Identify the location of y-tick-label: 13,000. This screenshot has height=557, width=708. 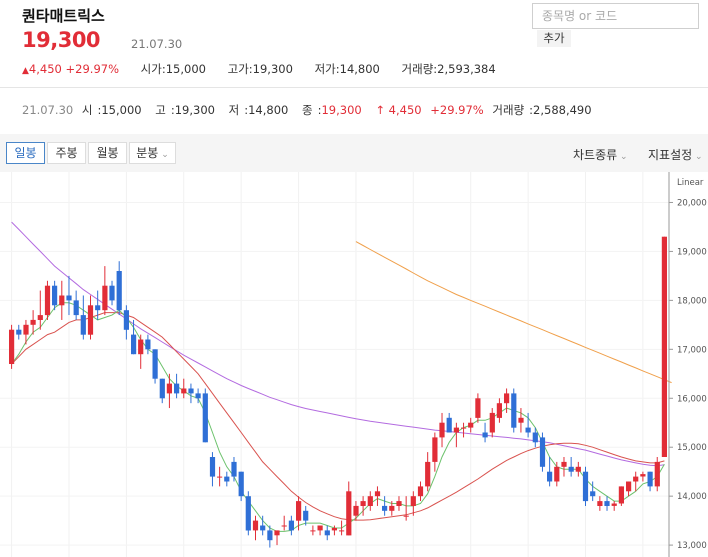
(692, 546).